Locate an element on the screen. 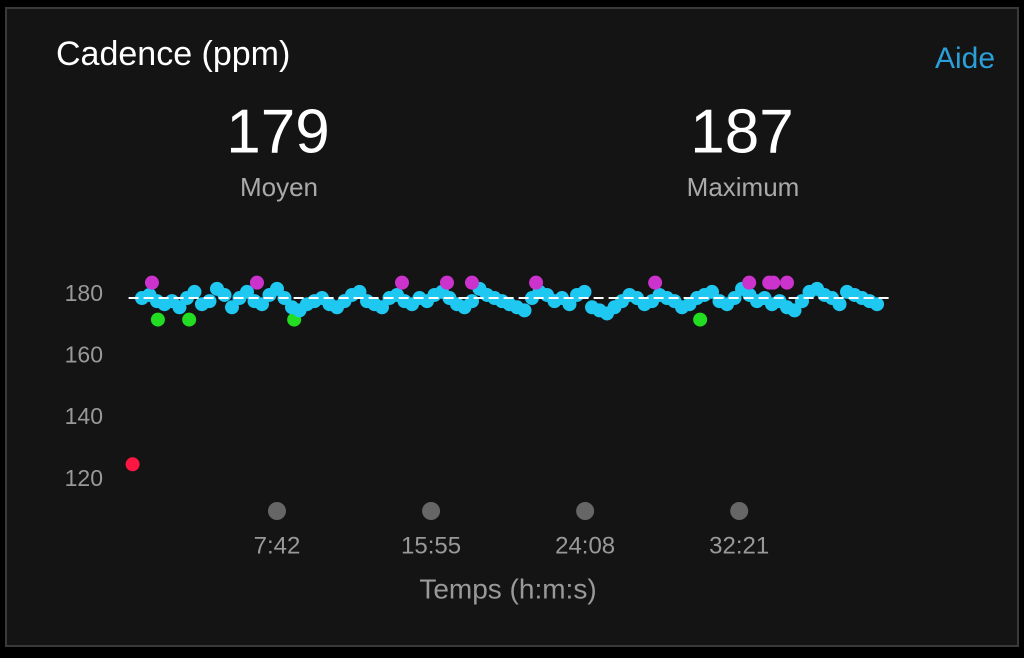  stat-value: 187 is located at coordinates (741, 131).